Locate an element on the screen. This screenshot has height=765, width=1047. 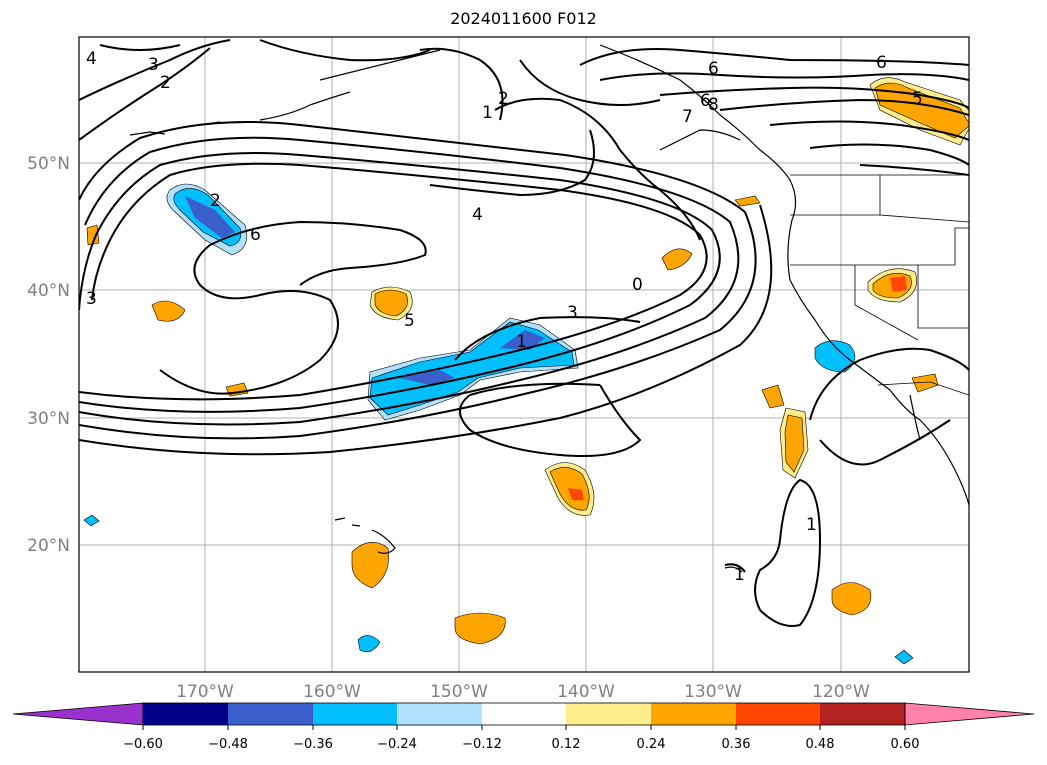
colorbar-tick-label: −0.36 is located at coordinates (313, 744).